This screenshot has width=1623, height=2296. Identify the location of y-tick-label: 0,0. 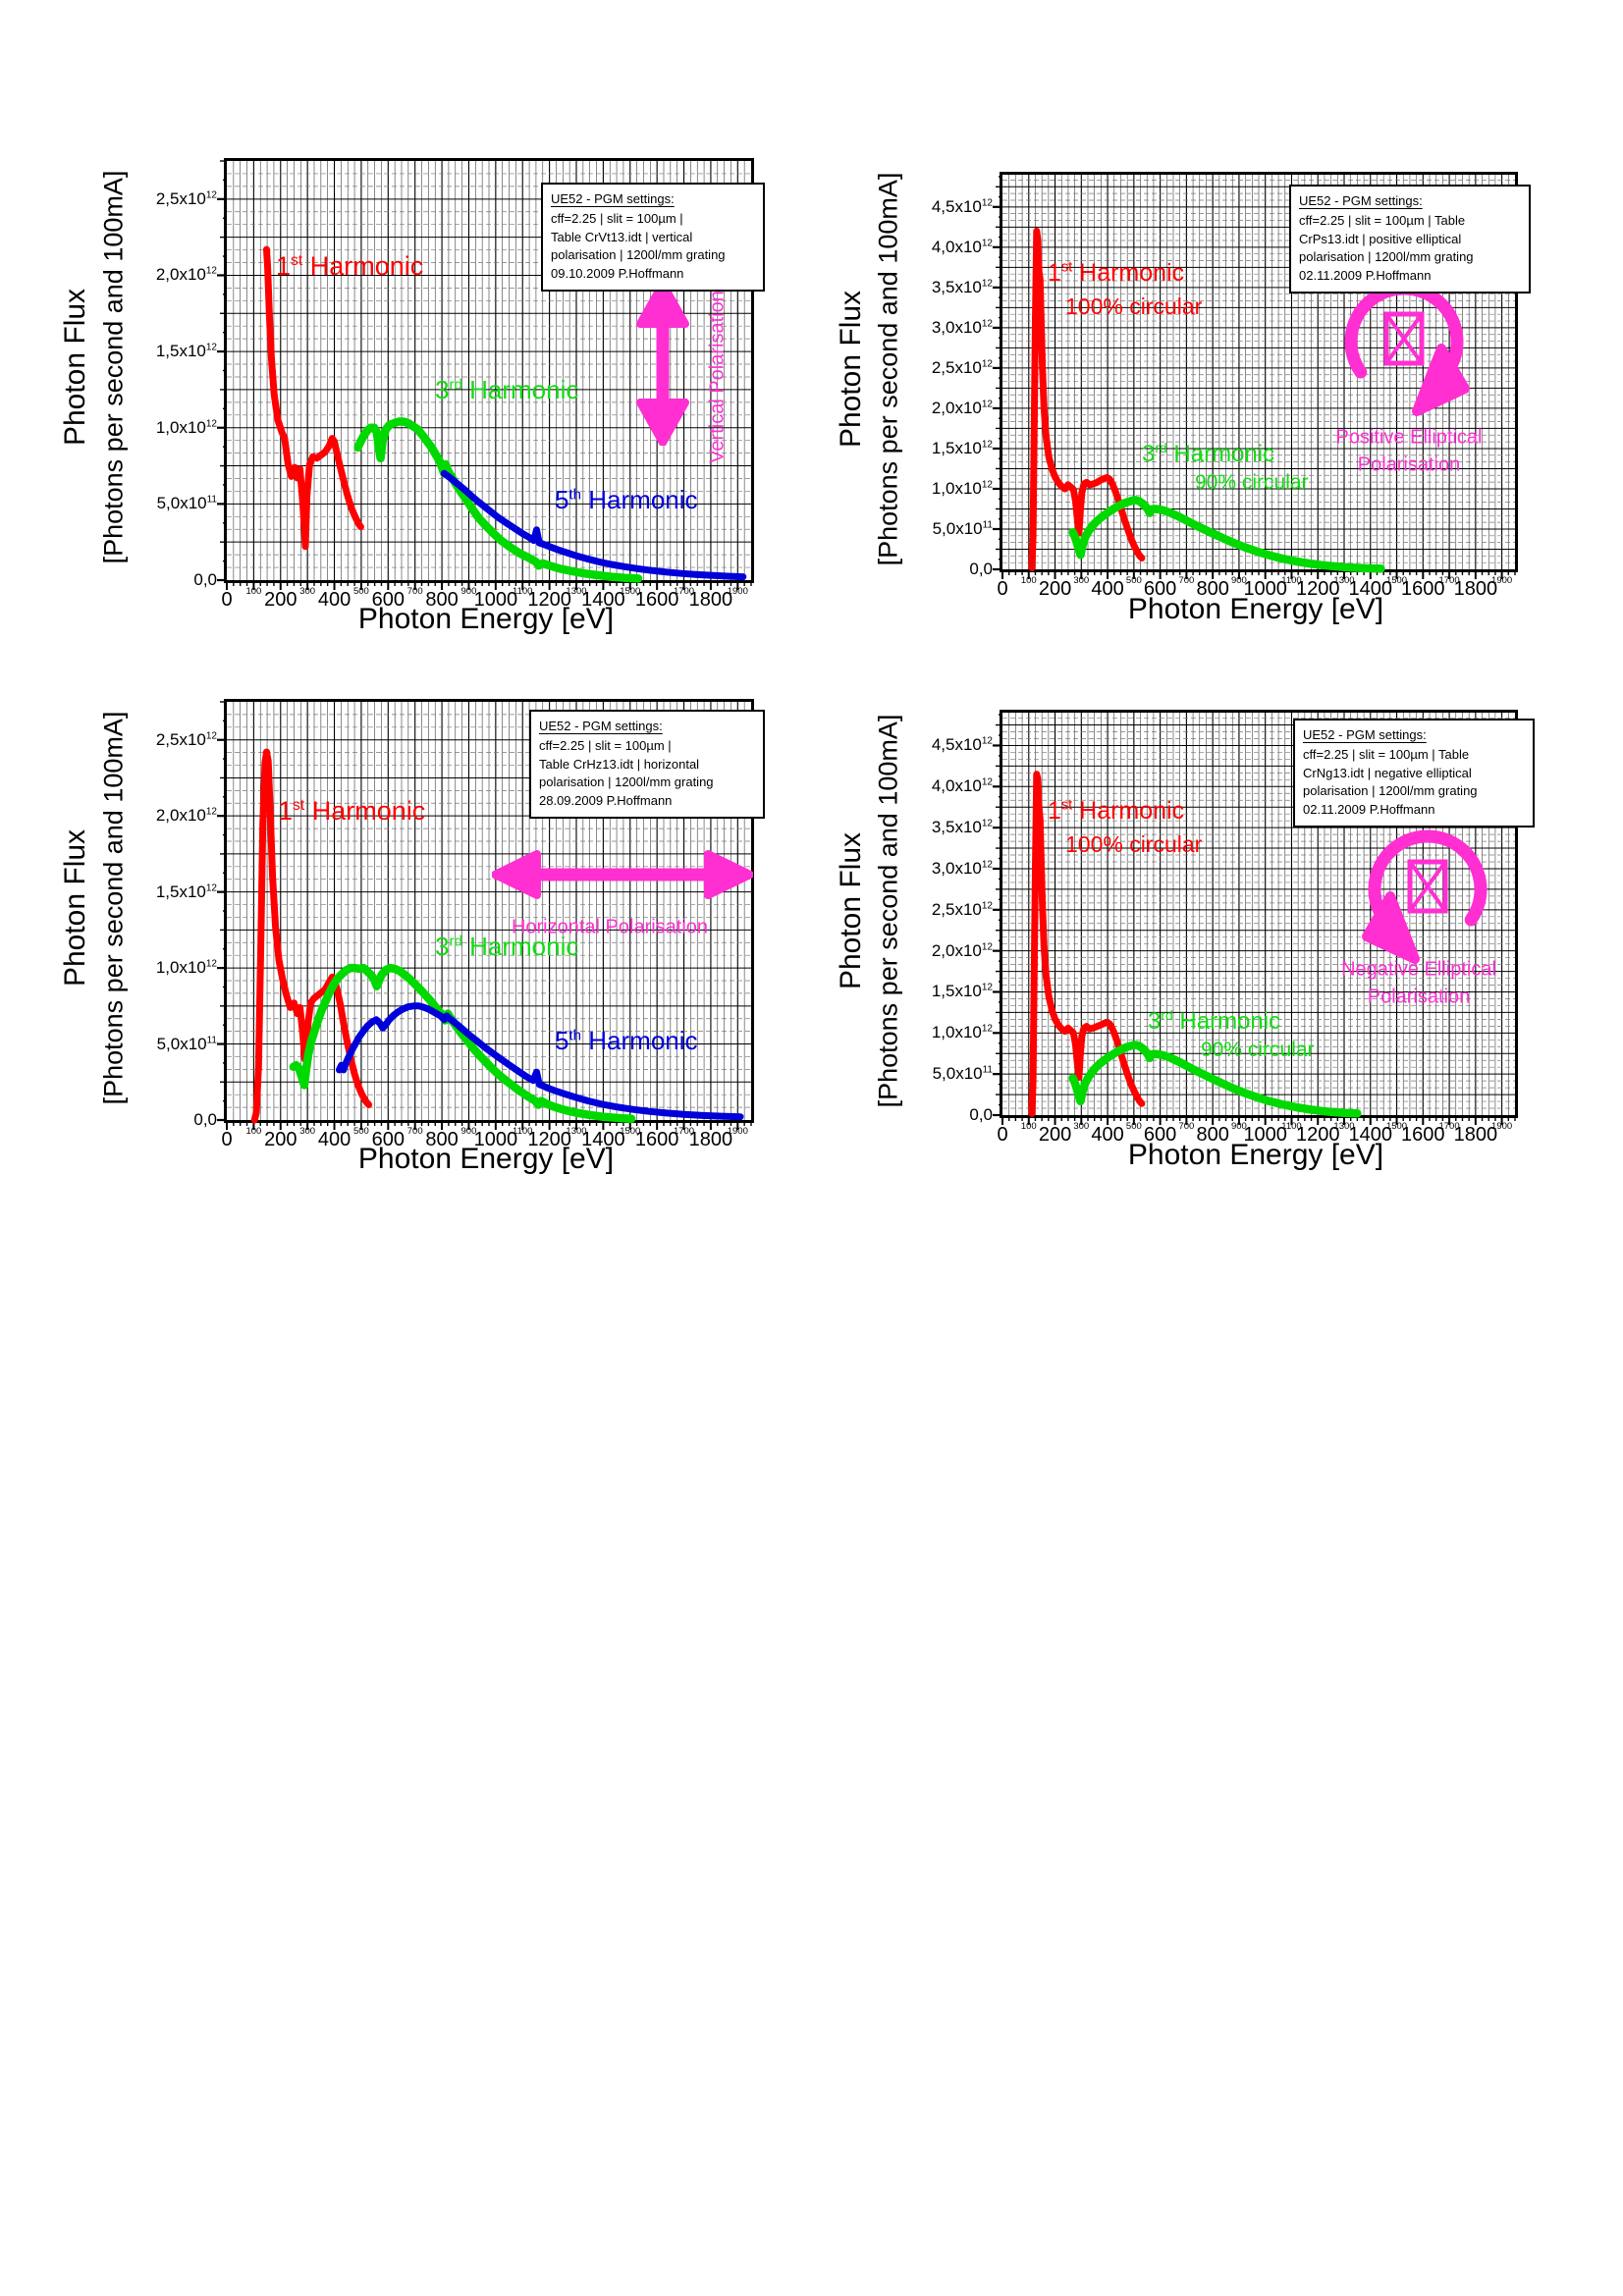
(205, 580).